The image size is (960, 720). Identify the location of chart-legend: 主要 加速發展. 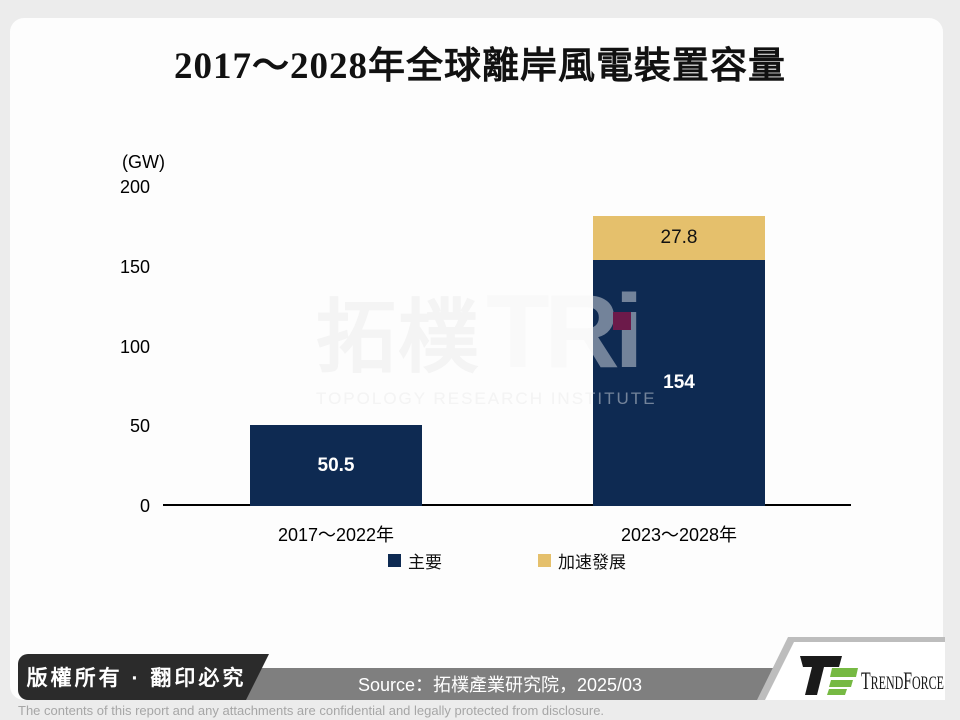
(507, 560).